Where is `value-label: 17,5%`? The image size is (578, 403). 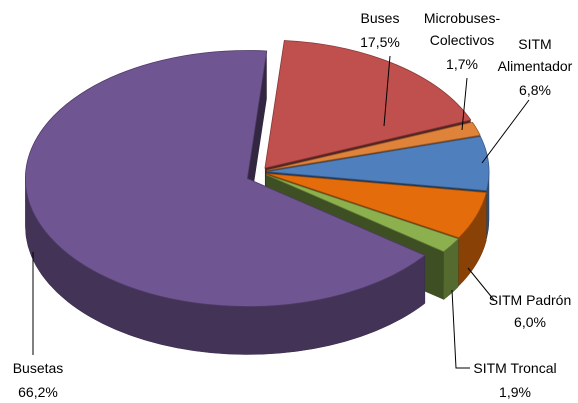
value-label: 17,5% is located at coordinates (380, 42).